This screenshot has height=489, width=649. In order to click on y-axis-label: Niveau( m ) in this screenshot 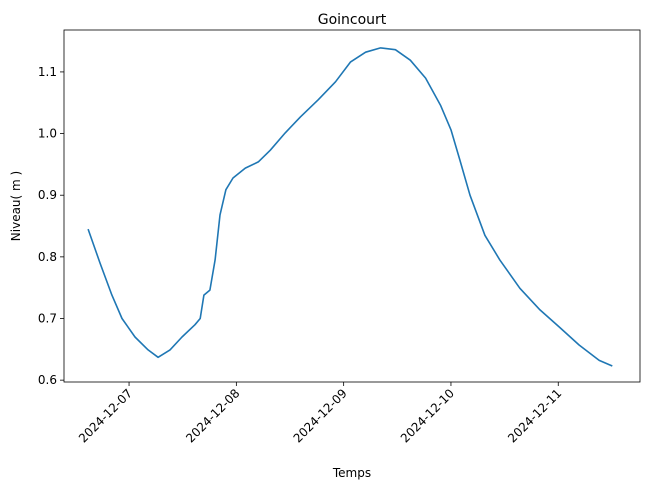, I will do `click(16, 206)`.